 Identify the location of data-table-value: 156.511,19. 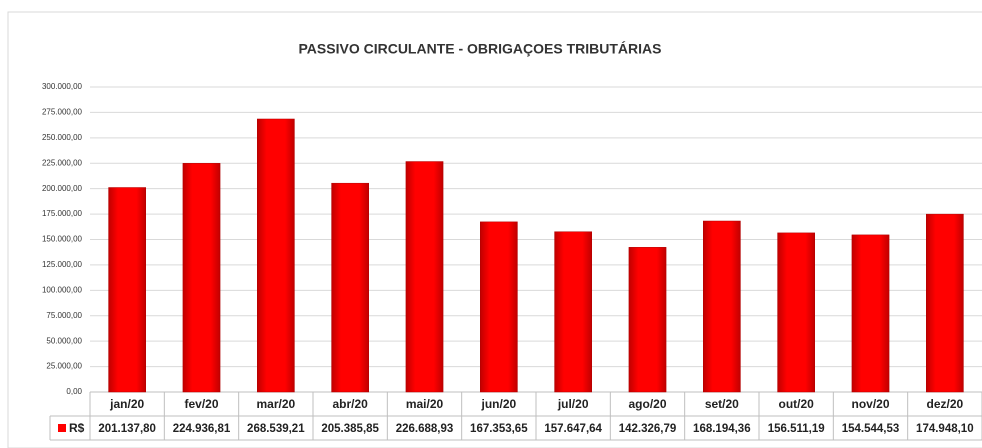
(796, 429).